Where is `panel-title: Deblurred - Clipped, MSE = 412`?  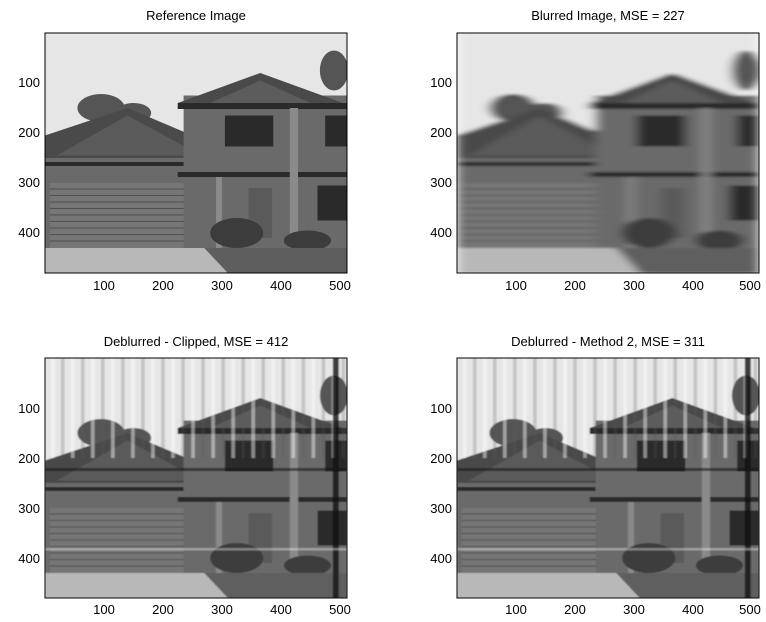 panel-title: Deblurred - Clipped, MSE = 412 is located at coordinates (196, 341).